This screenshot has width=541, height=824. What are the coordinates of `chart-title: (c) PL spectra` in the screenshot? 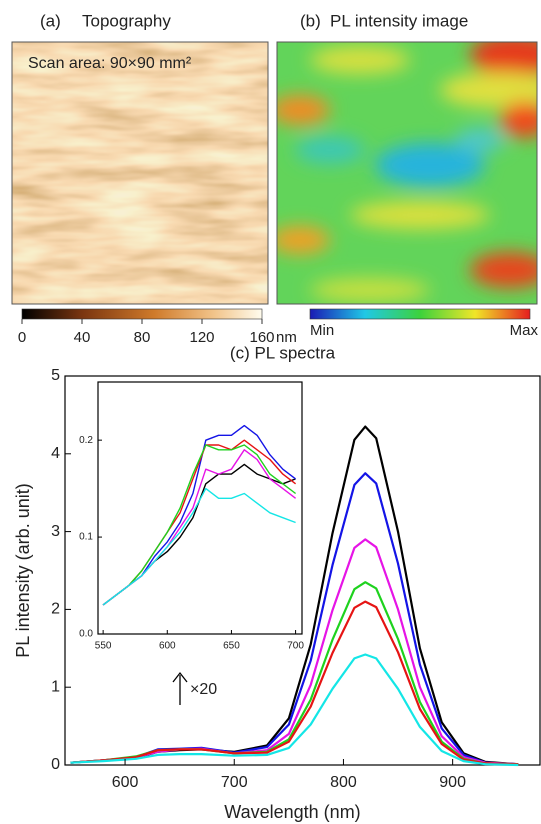 It's located at (283, 352).